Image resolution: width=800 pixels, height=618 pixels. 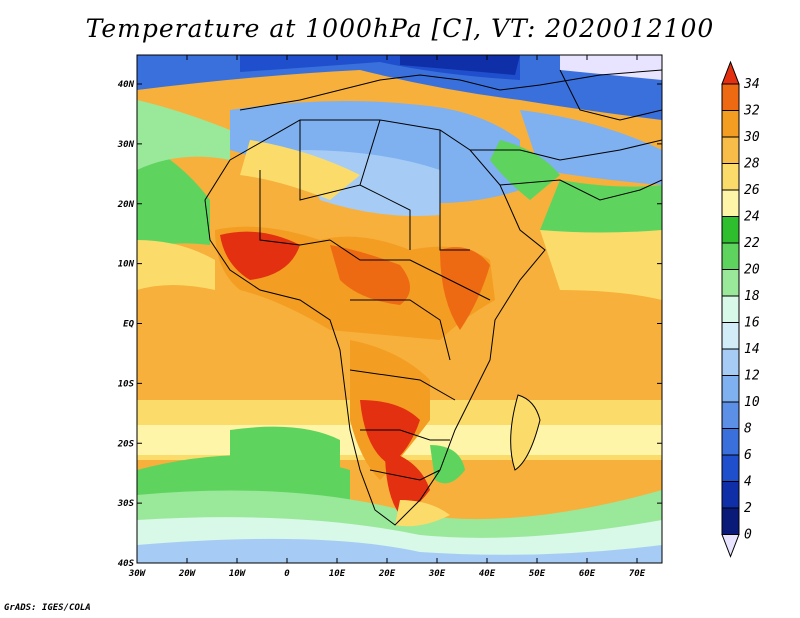 What do you see at coordinates (587, 574) in the screenshot?
I see `lon-tick-label: 60E` at bounding box center [587, 574].